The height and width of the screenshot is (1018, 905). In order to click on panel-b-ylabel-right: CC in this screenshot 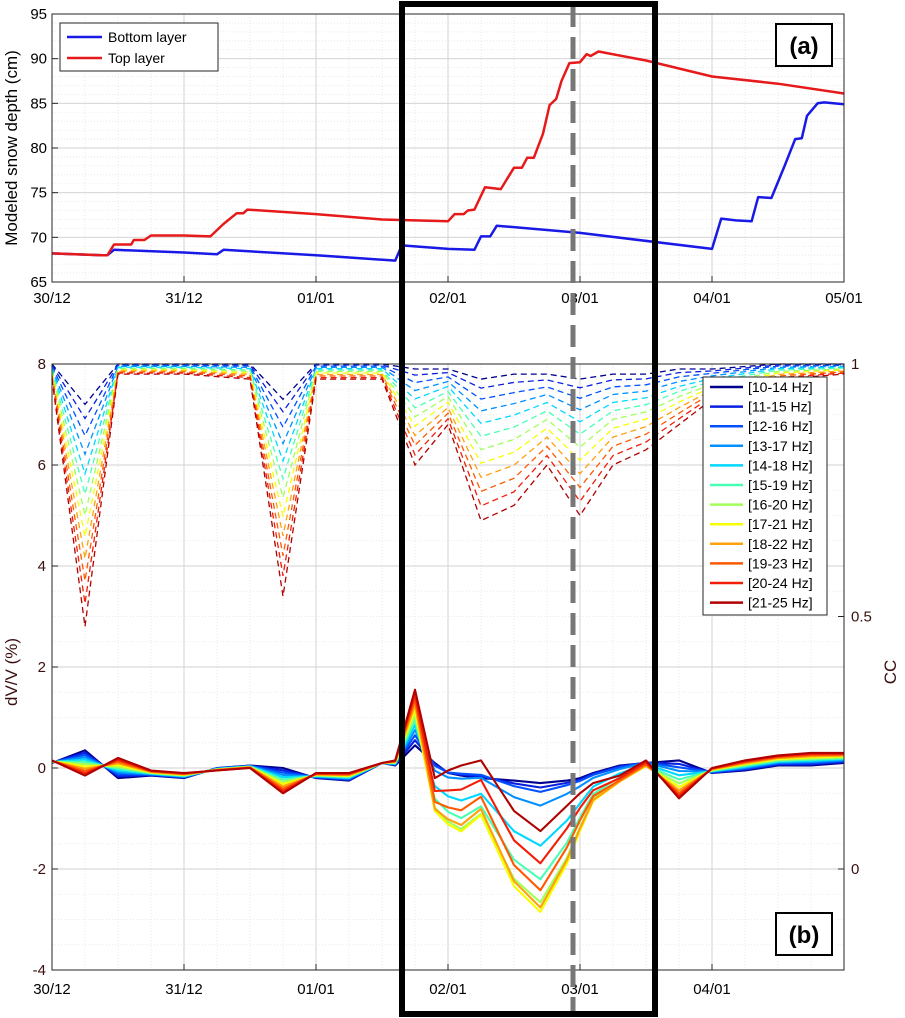, I will do `click(890, 672)`.